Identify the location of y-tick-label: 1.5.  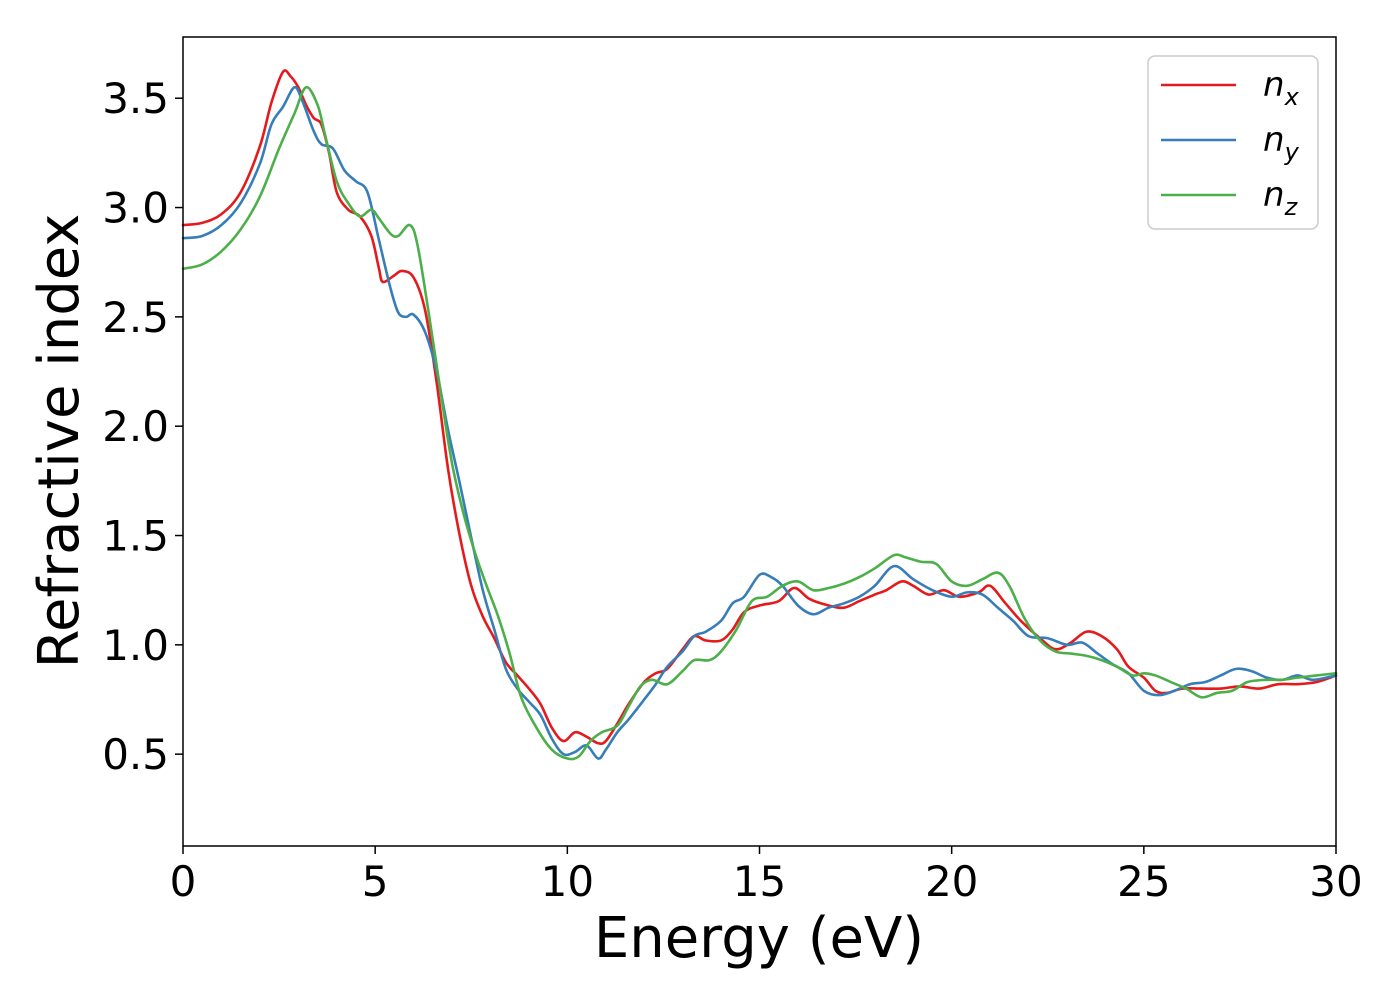
(135, 536).